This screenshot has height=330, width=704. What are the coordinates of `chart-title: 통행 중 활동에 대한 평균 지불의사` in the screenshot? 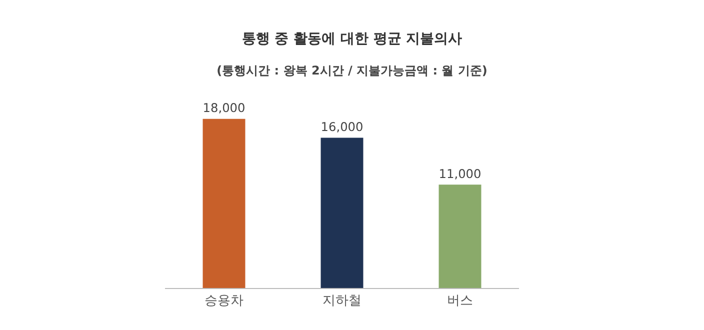 It's located at (352, 38).